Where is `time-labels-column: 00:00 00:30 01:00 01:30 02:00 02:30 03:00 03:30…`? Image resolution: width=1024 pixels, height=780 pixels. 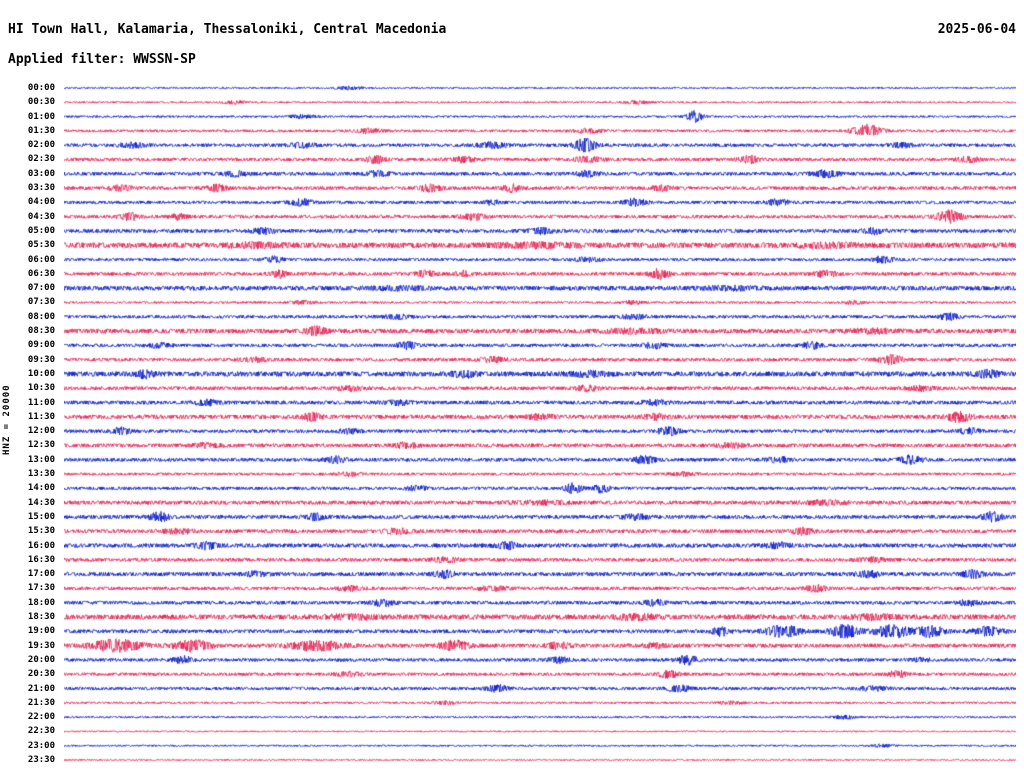
time-labels-column: 00:00 00:30 01:00 01:30 02:00 02:30 03:00 03:30… is located at coordinates (30, 390).